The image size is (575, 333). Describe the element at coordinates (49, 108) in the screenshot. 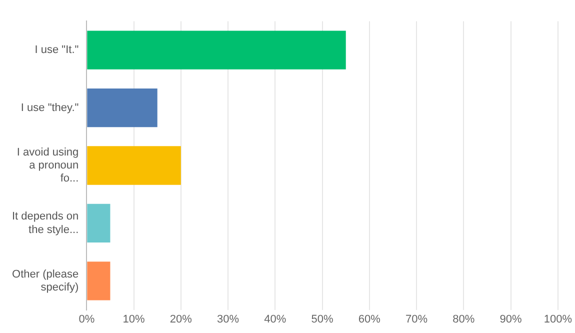

I see `y-tick-label: I use "they."` at that location.